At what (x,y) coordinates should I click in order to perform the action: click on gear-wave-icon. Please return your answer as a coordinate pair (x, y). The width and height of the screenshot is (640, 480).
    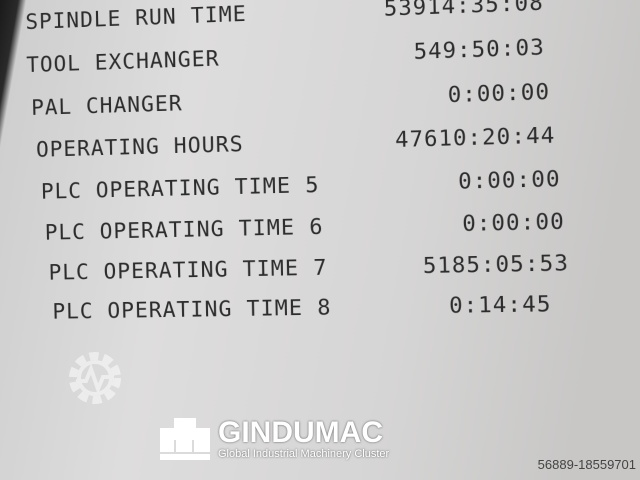
    Looking at the image, I should click on (95, 378).